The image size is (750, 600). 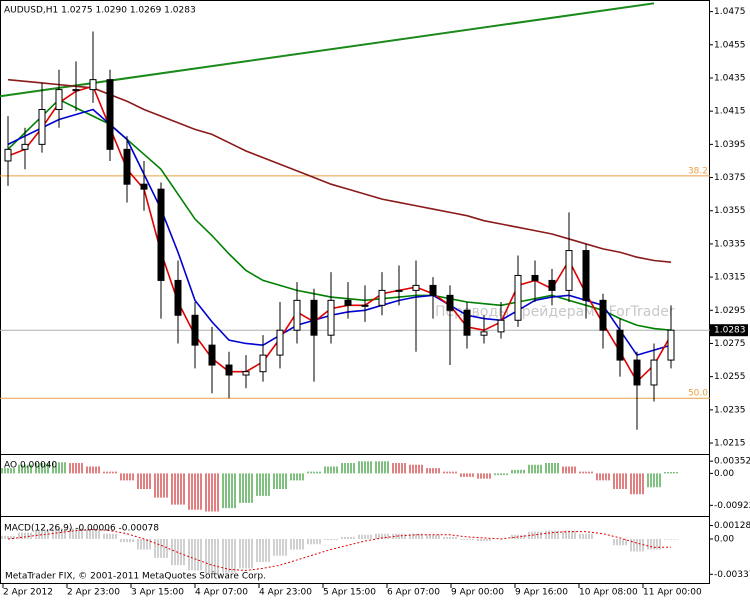 What do you see at coordinates (221, 593) in the screenshot?
I see `x-tick-label: 4 Apr 07:00` at bounding box center [221, 593].